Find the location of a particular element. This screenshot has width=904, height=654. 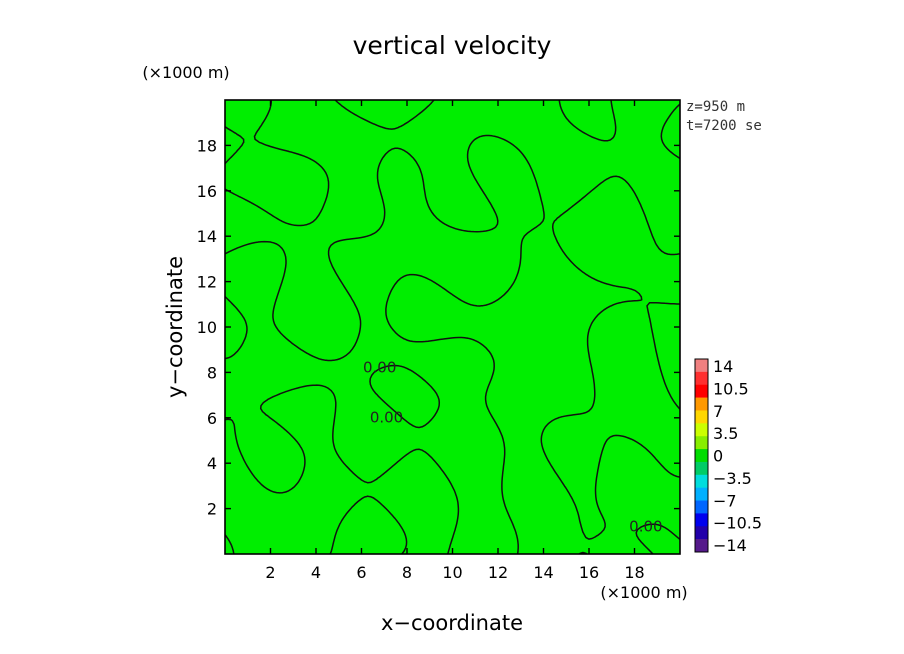

x-tick-label: 12 is located at coordinates (498, 572).